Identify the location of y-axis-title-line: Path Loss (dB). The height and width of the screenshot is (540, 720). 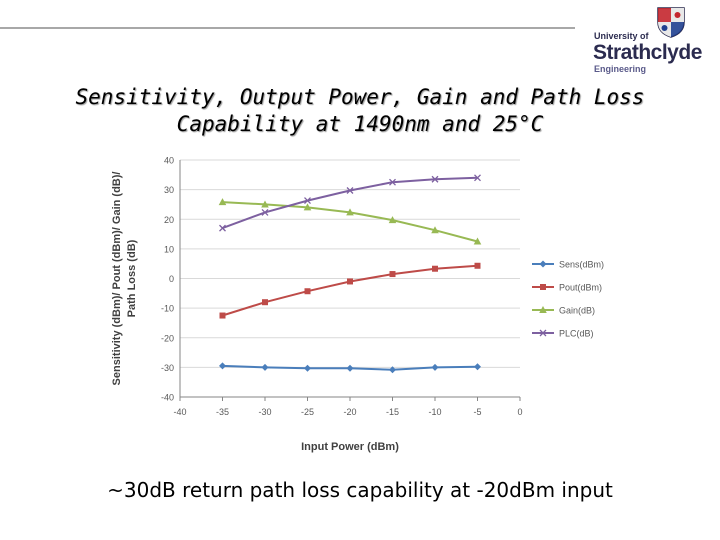
(132, 278).